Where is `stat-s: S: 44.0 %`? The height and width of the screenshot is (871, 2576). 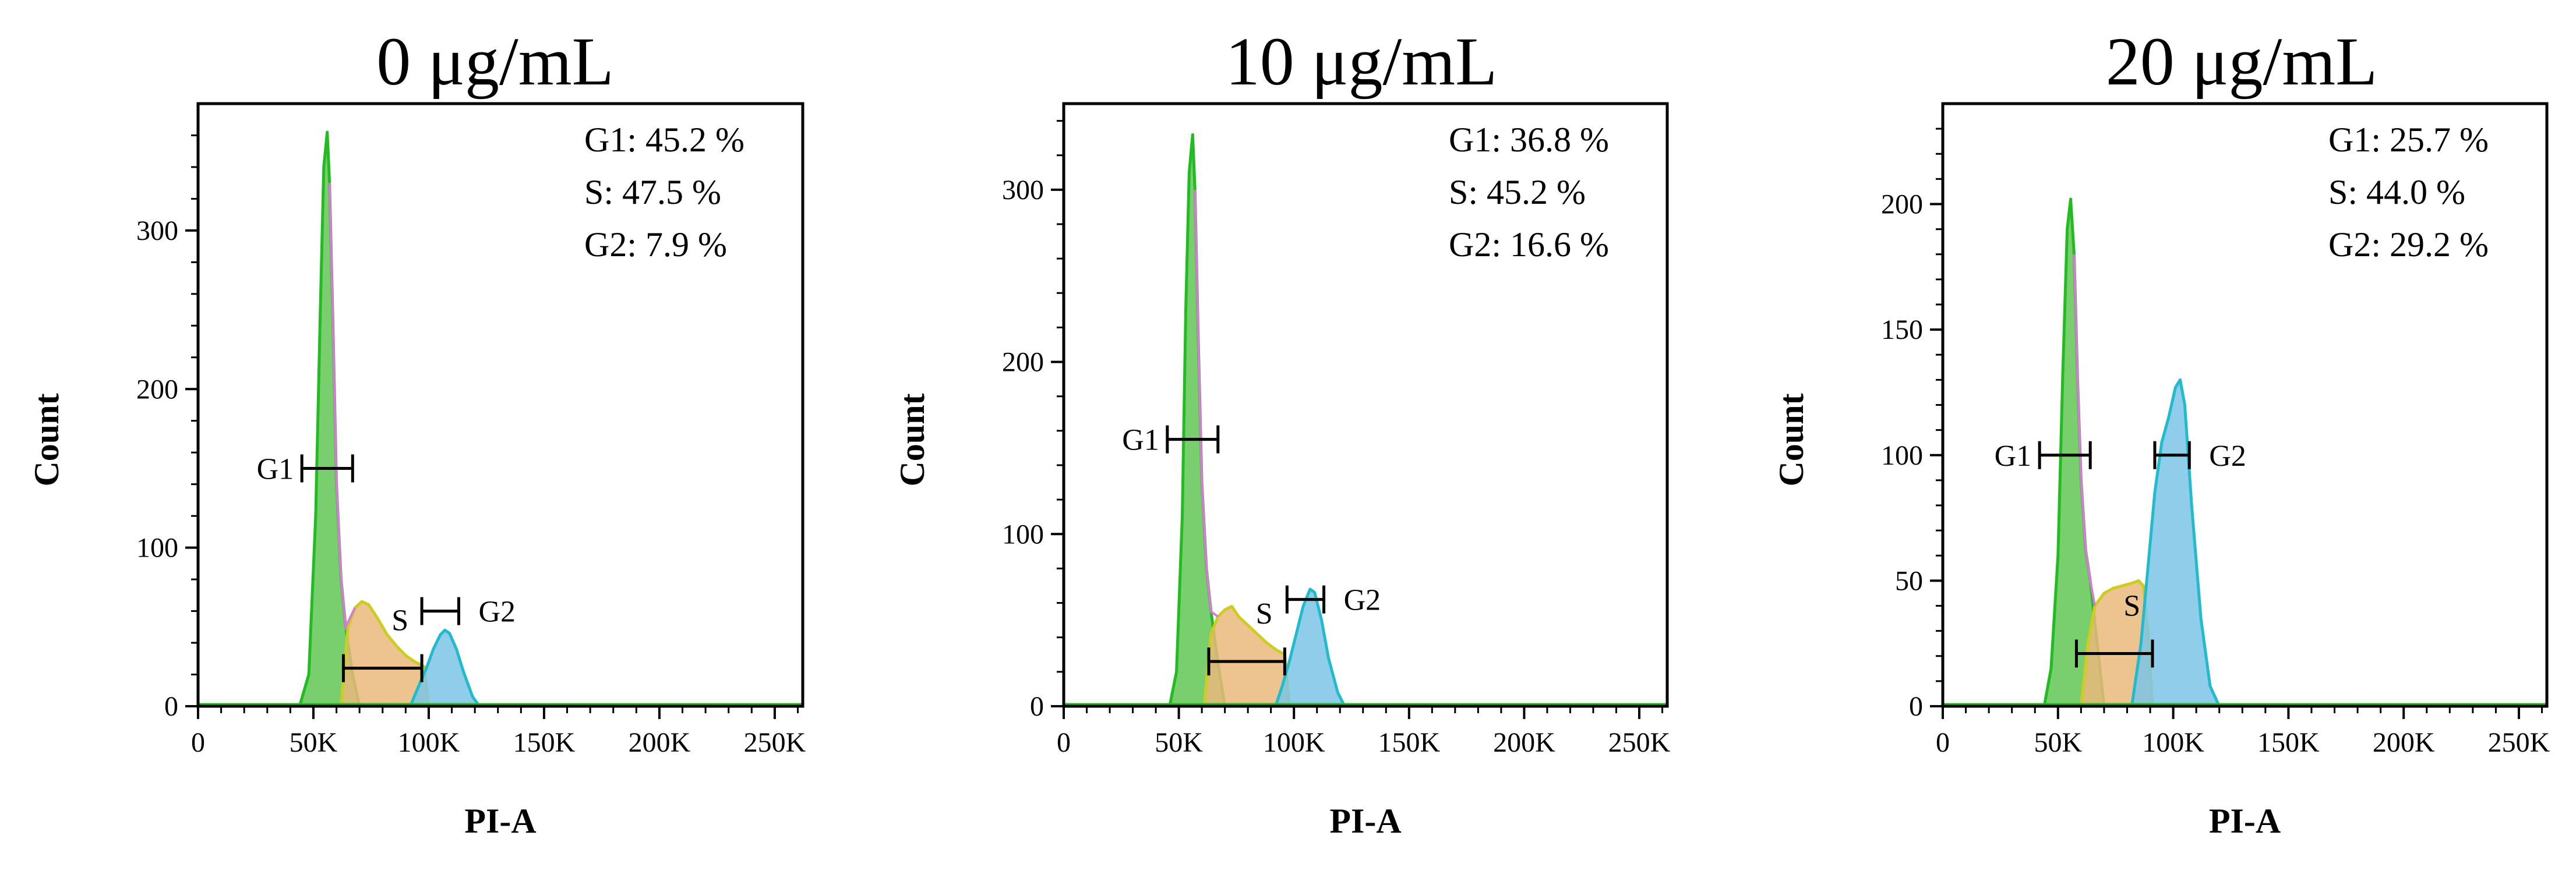 stat-s: S: 44.0 % is located at coordinates (2396, 192).